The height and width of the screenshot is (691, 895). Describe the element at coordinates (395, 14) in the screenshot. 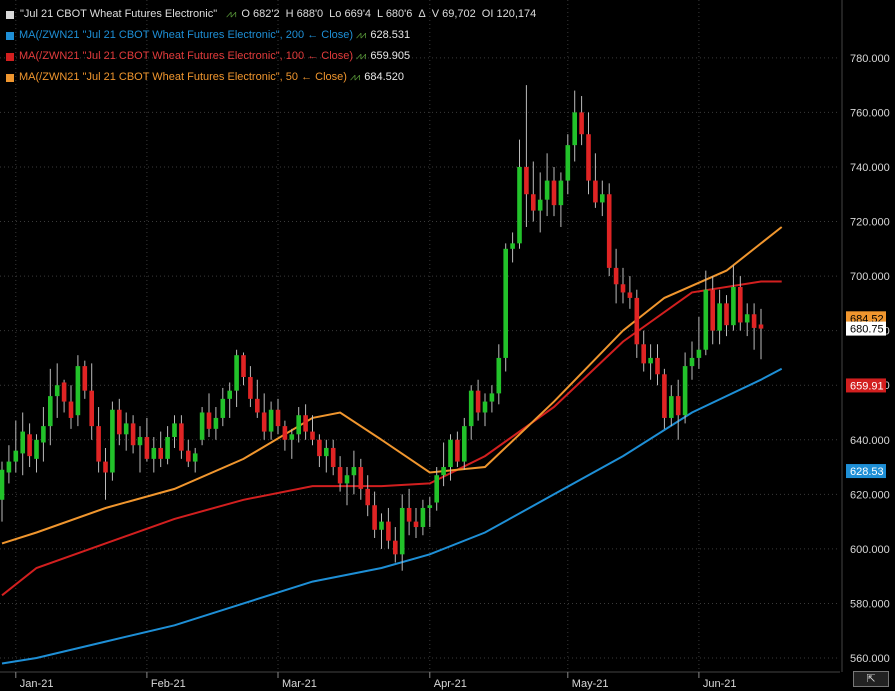

I see `last-value: L 680'6` at that location.